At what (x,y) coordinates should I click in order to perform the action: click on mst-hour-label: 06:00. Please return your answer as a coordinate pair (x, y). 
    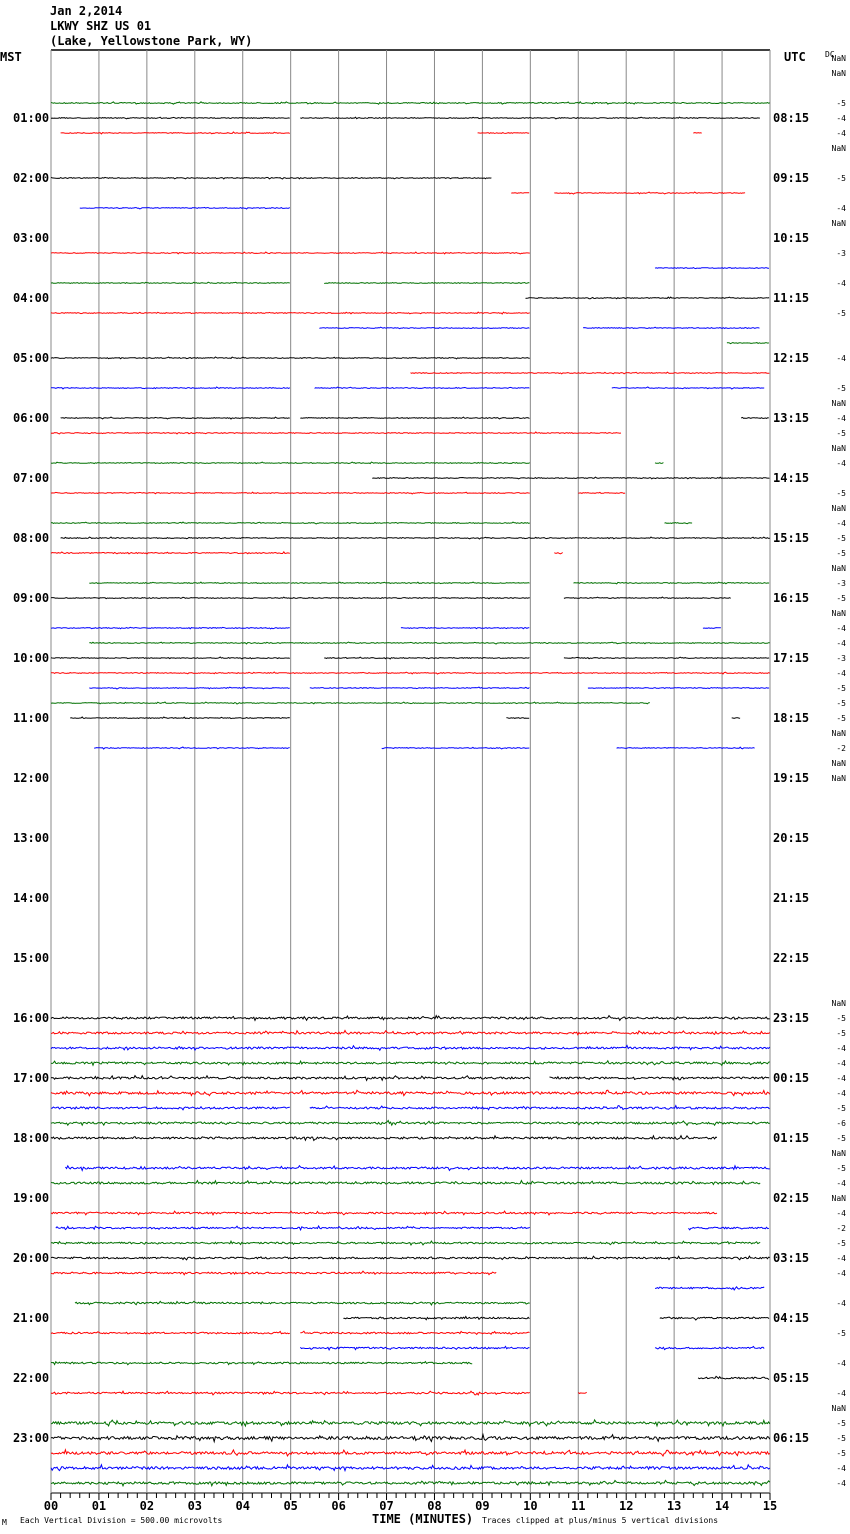
    Looking at the image, I should click on (31, 418).